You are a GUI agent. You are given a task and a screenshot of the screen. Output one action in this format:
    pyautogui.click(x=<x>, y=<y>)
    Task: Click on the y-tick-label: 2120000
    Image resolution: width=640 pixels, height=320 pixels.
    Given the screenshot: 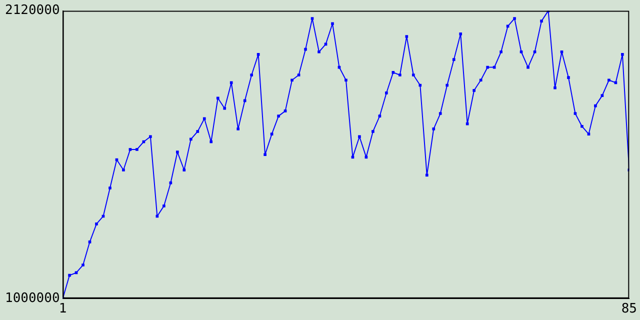 What is the action you would take?
    pyautogui.click(x=32, y=10)
    